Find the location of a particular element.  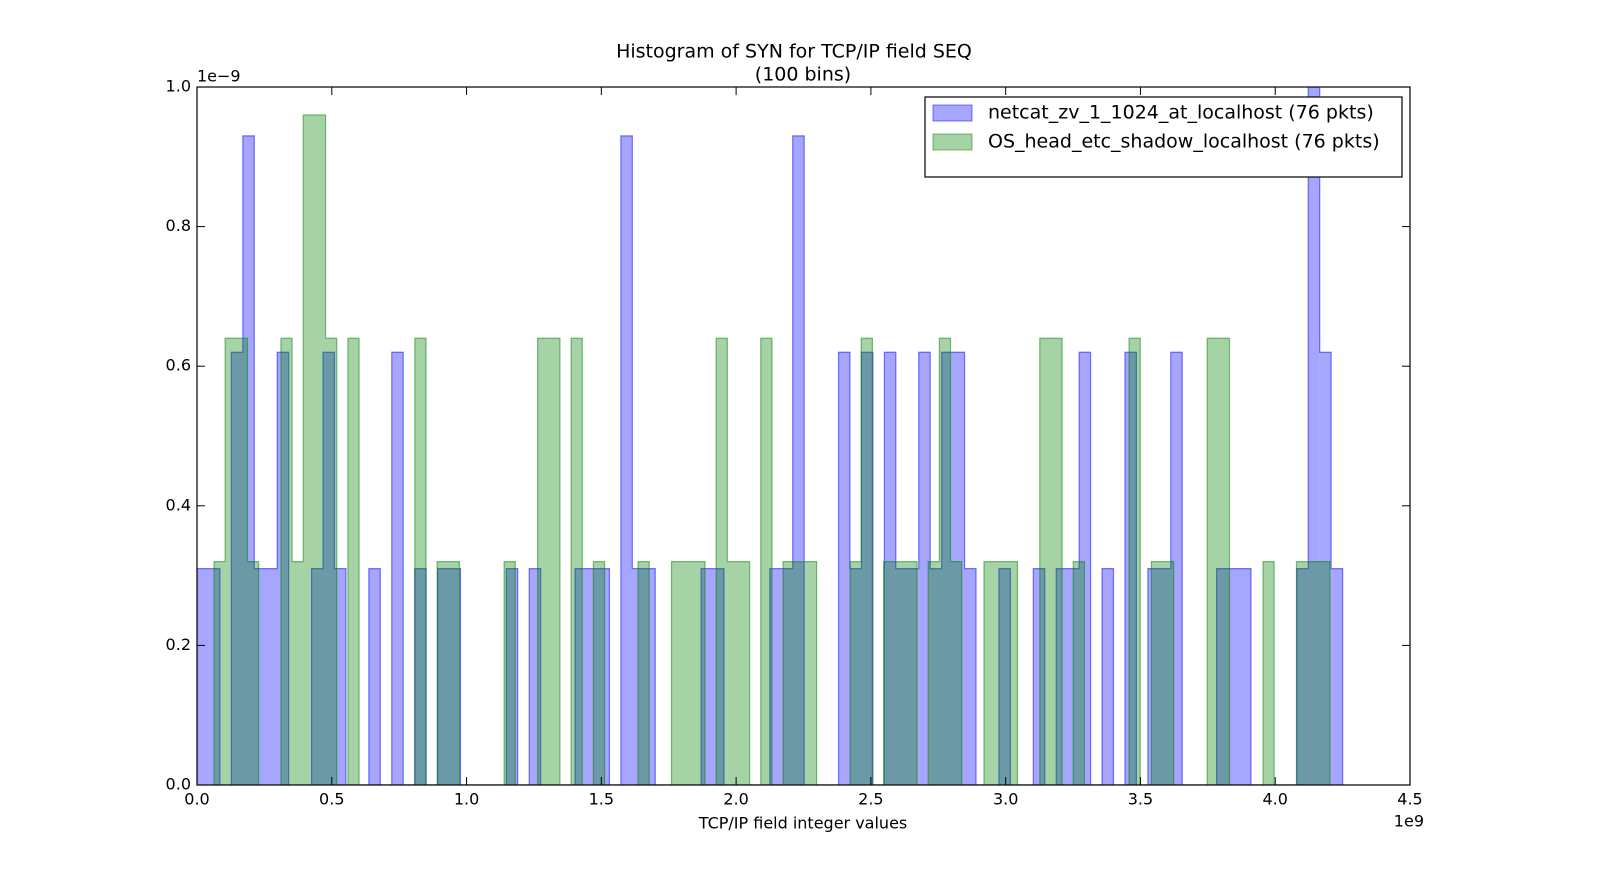

y-tick-label: 0.4 is located at coordinates (178, 504).